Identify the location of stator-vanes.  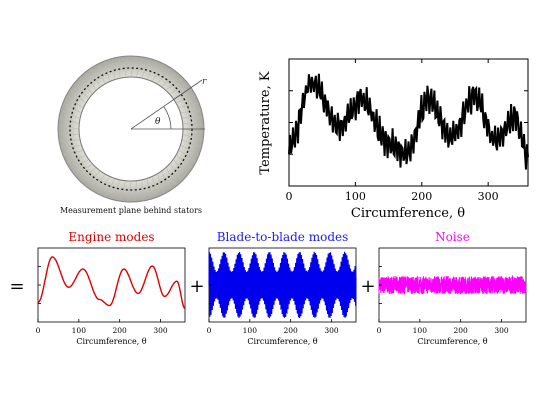
(131, 129).